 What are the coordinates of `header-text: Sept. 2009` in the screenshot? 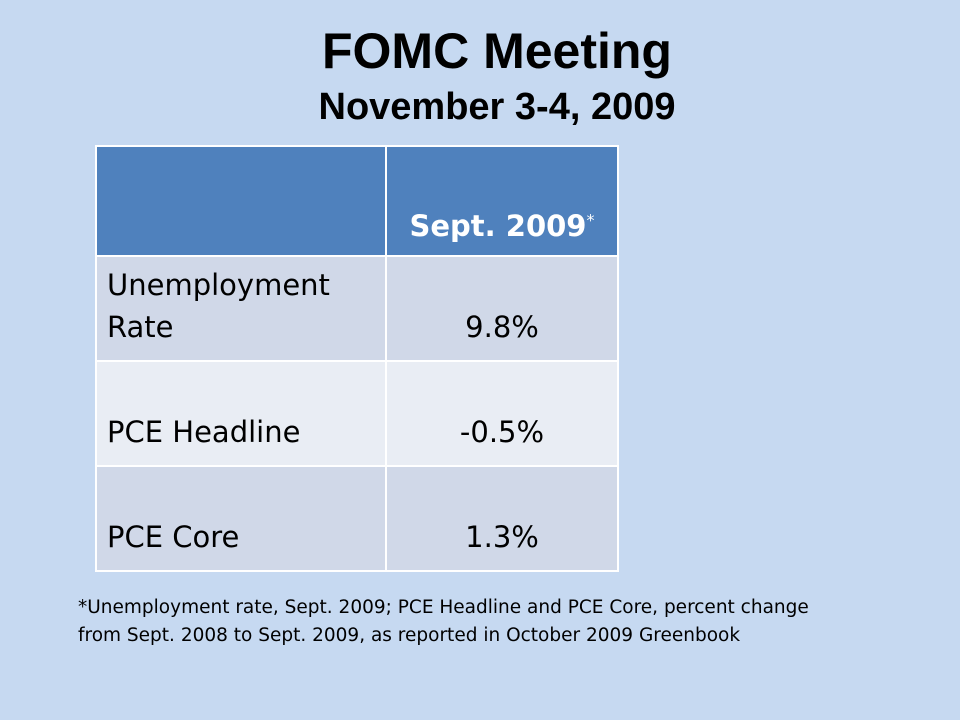 It's located at (498, 226).